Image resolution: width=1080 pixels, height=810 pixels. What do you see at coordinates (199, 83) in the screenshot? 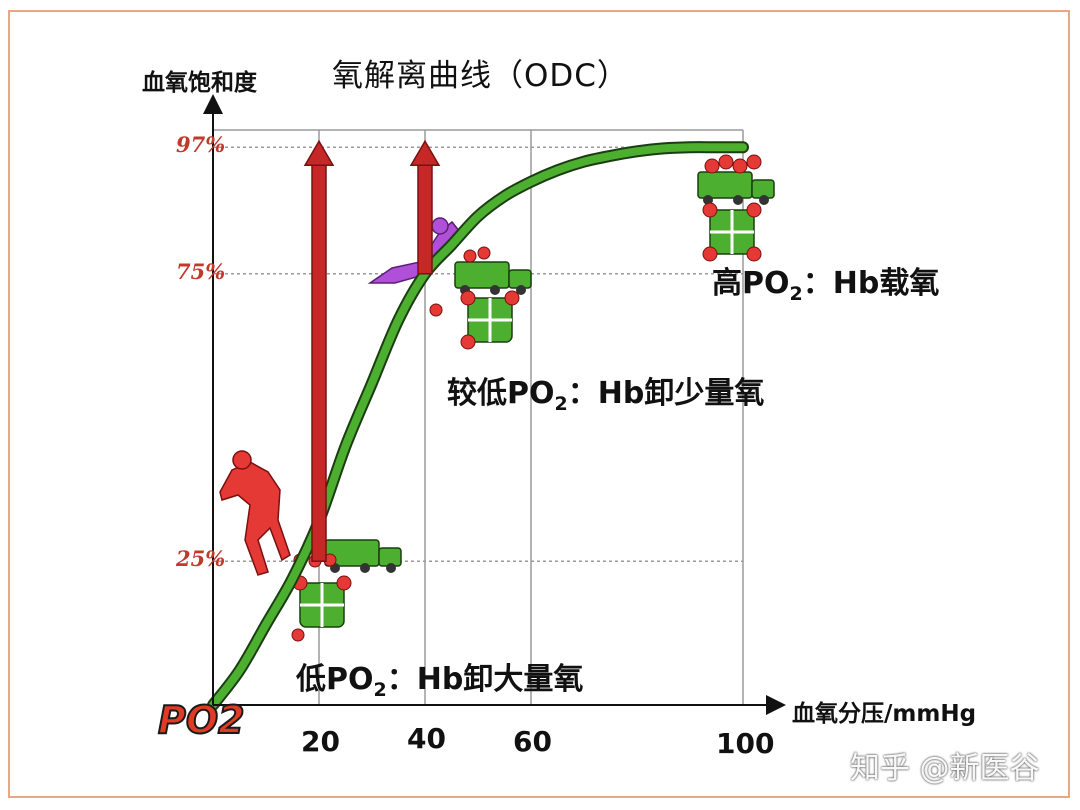
I see `y-axis-label: 血氧饱和度` at bounding box center [199, 83].